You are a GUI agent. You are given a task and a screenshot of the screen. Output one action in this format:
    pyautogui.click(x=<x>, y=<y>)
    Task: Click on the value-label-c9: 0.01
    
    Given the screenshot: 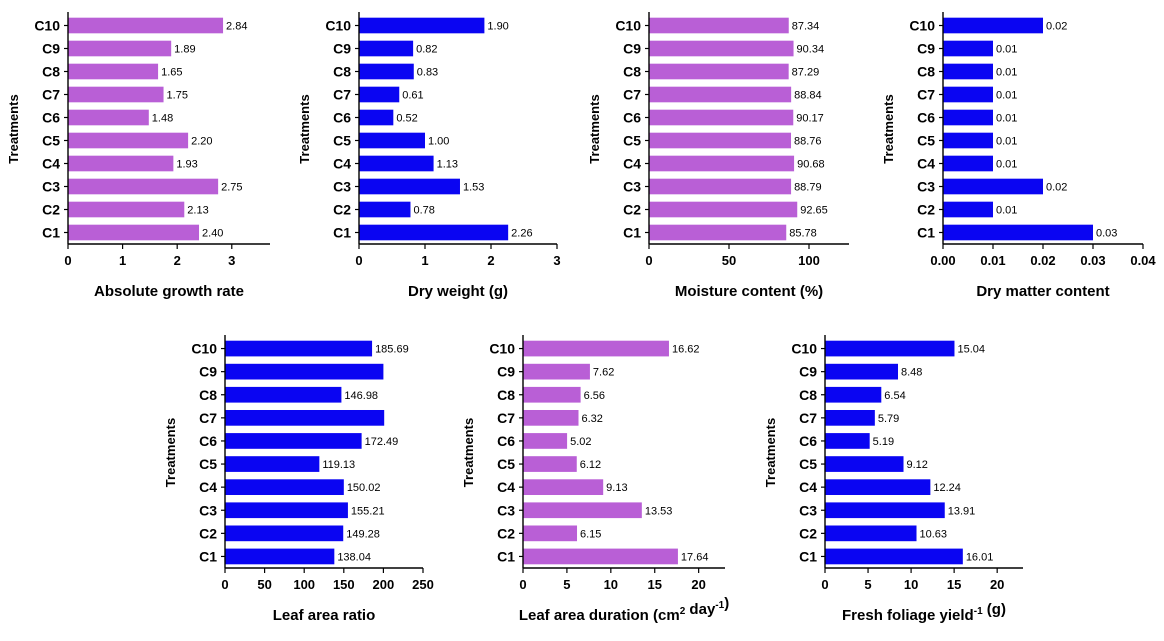 What is the action you would take?
    pyautogui.click(x=1006, y=50)
    